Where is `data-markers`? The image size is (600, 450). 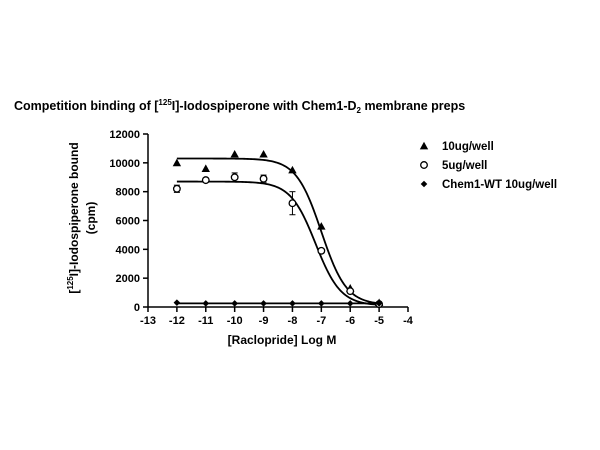 data-markers is located at coordinates (278, 229).